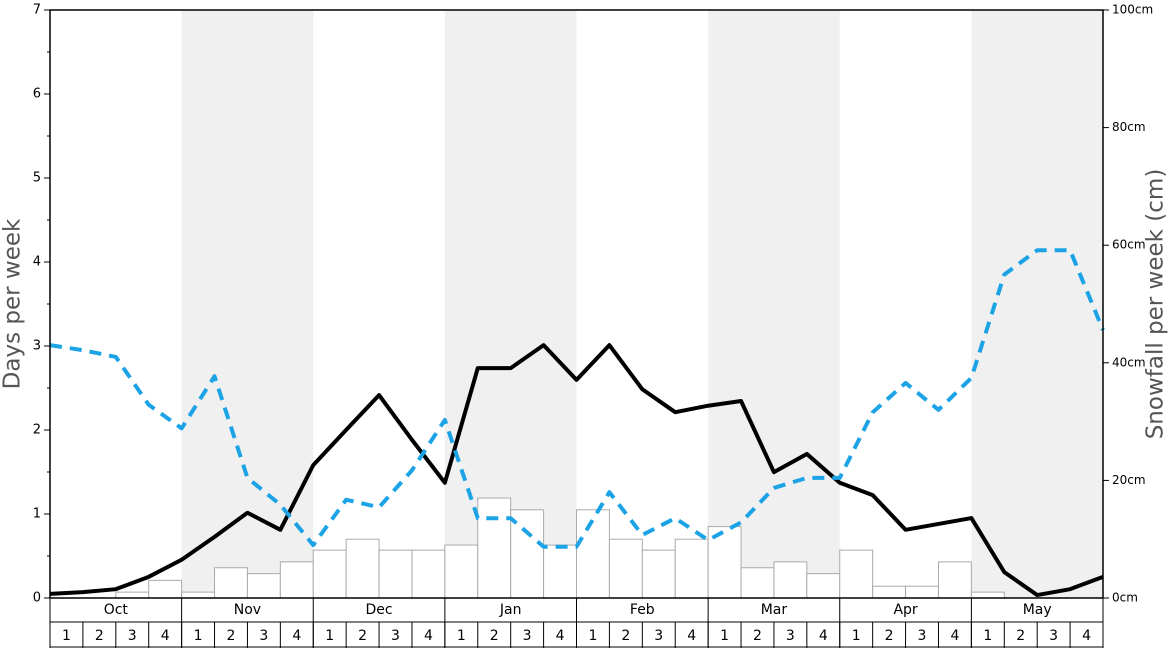  I want to click on y-tick-label: 7, so click(37, 10).